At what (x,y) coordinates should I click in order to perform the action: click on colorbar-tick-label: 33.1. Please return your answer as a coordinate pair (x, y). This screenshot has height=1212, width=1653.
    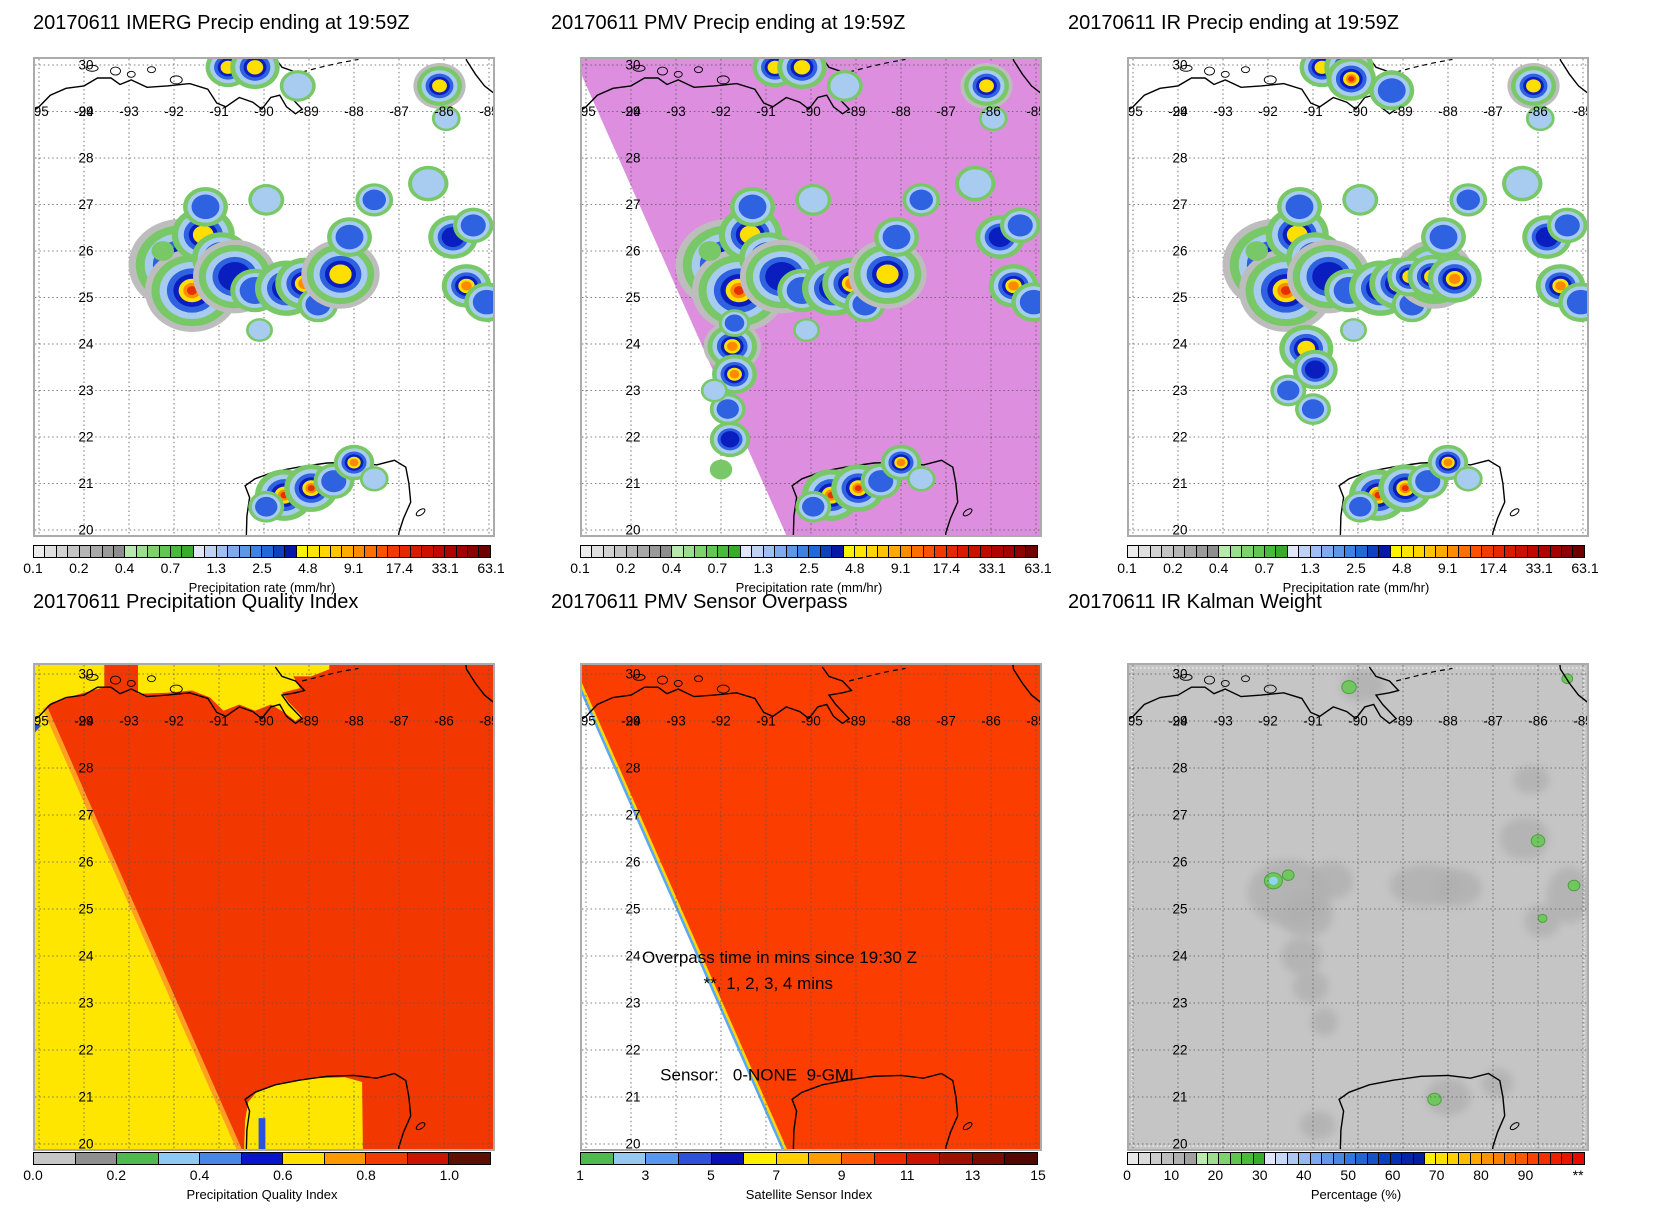
    Looking at the image, I should click on (445, 568).